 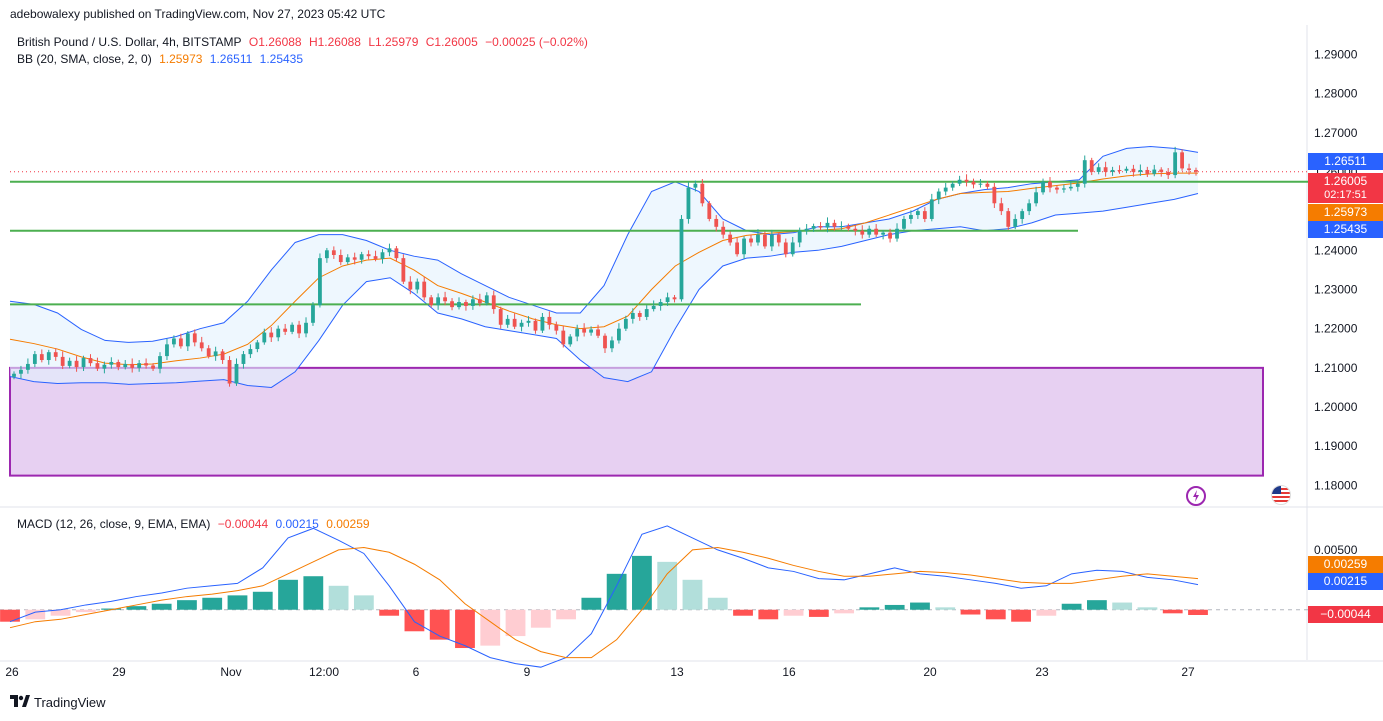 I want to click on price-tick-label: 1.27000, so click(x=1336, y=133).